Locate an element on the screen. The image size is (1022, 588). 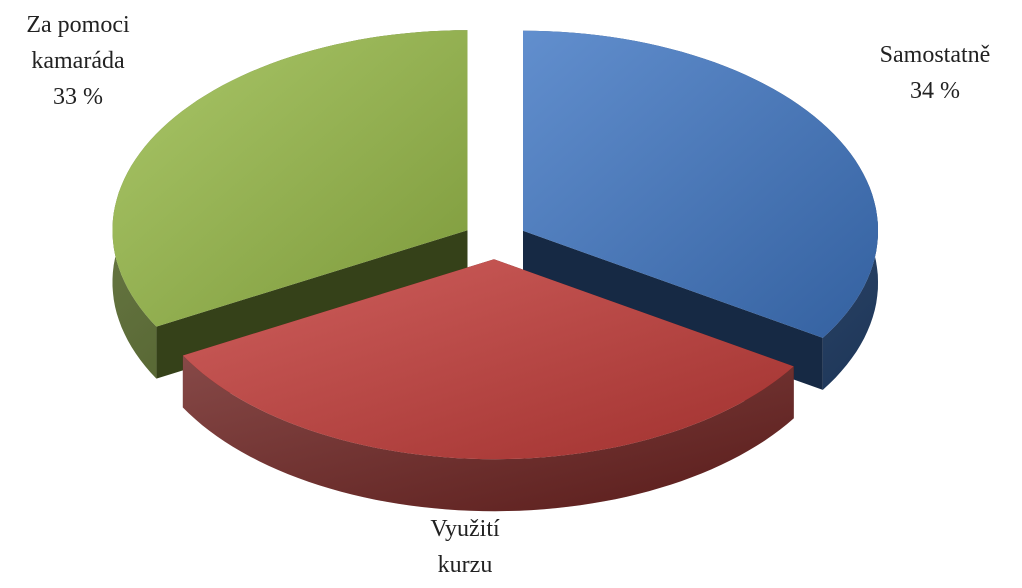
category-label: Samostatně is located at coordinates (935, 55).